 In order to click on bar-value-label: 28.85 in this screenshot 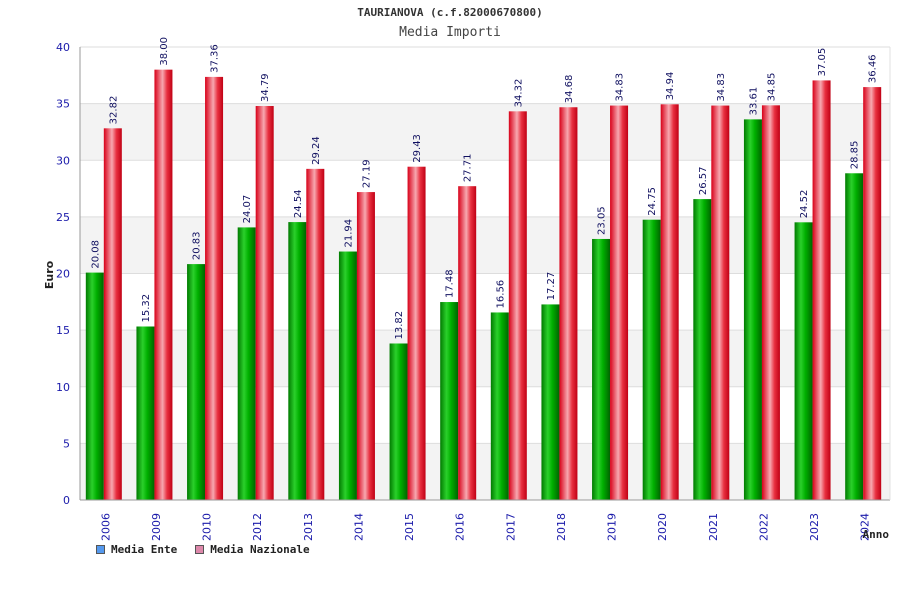, I will do `click(855, 155)`.